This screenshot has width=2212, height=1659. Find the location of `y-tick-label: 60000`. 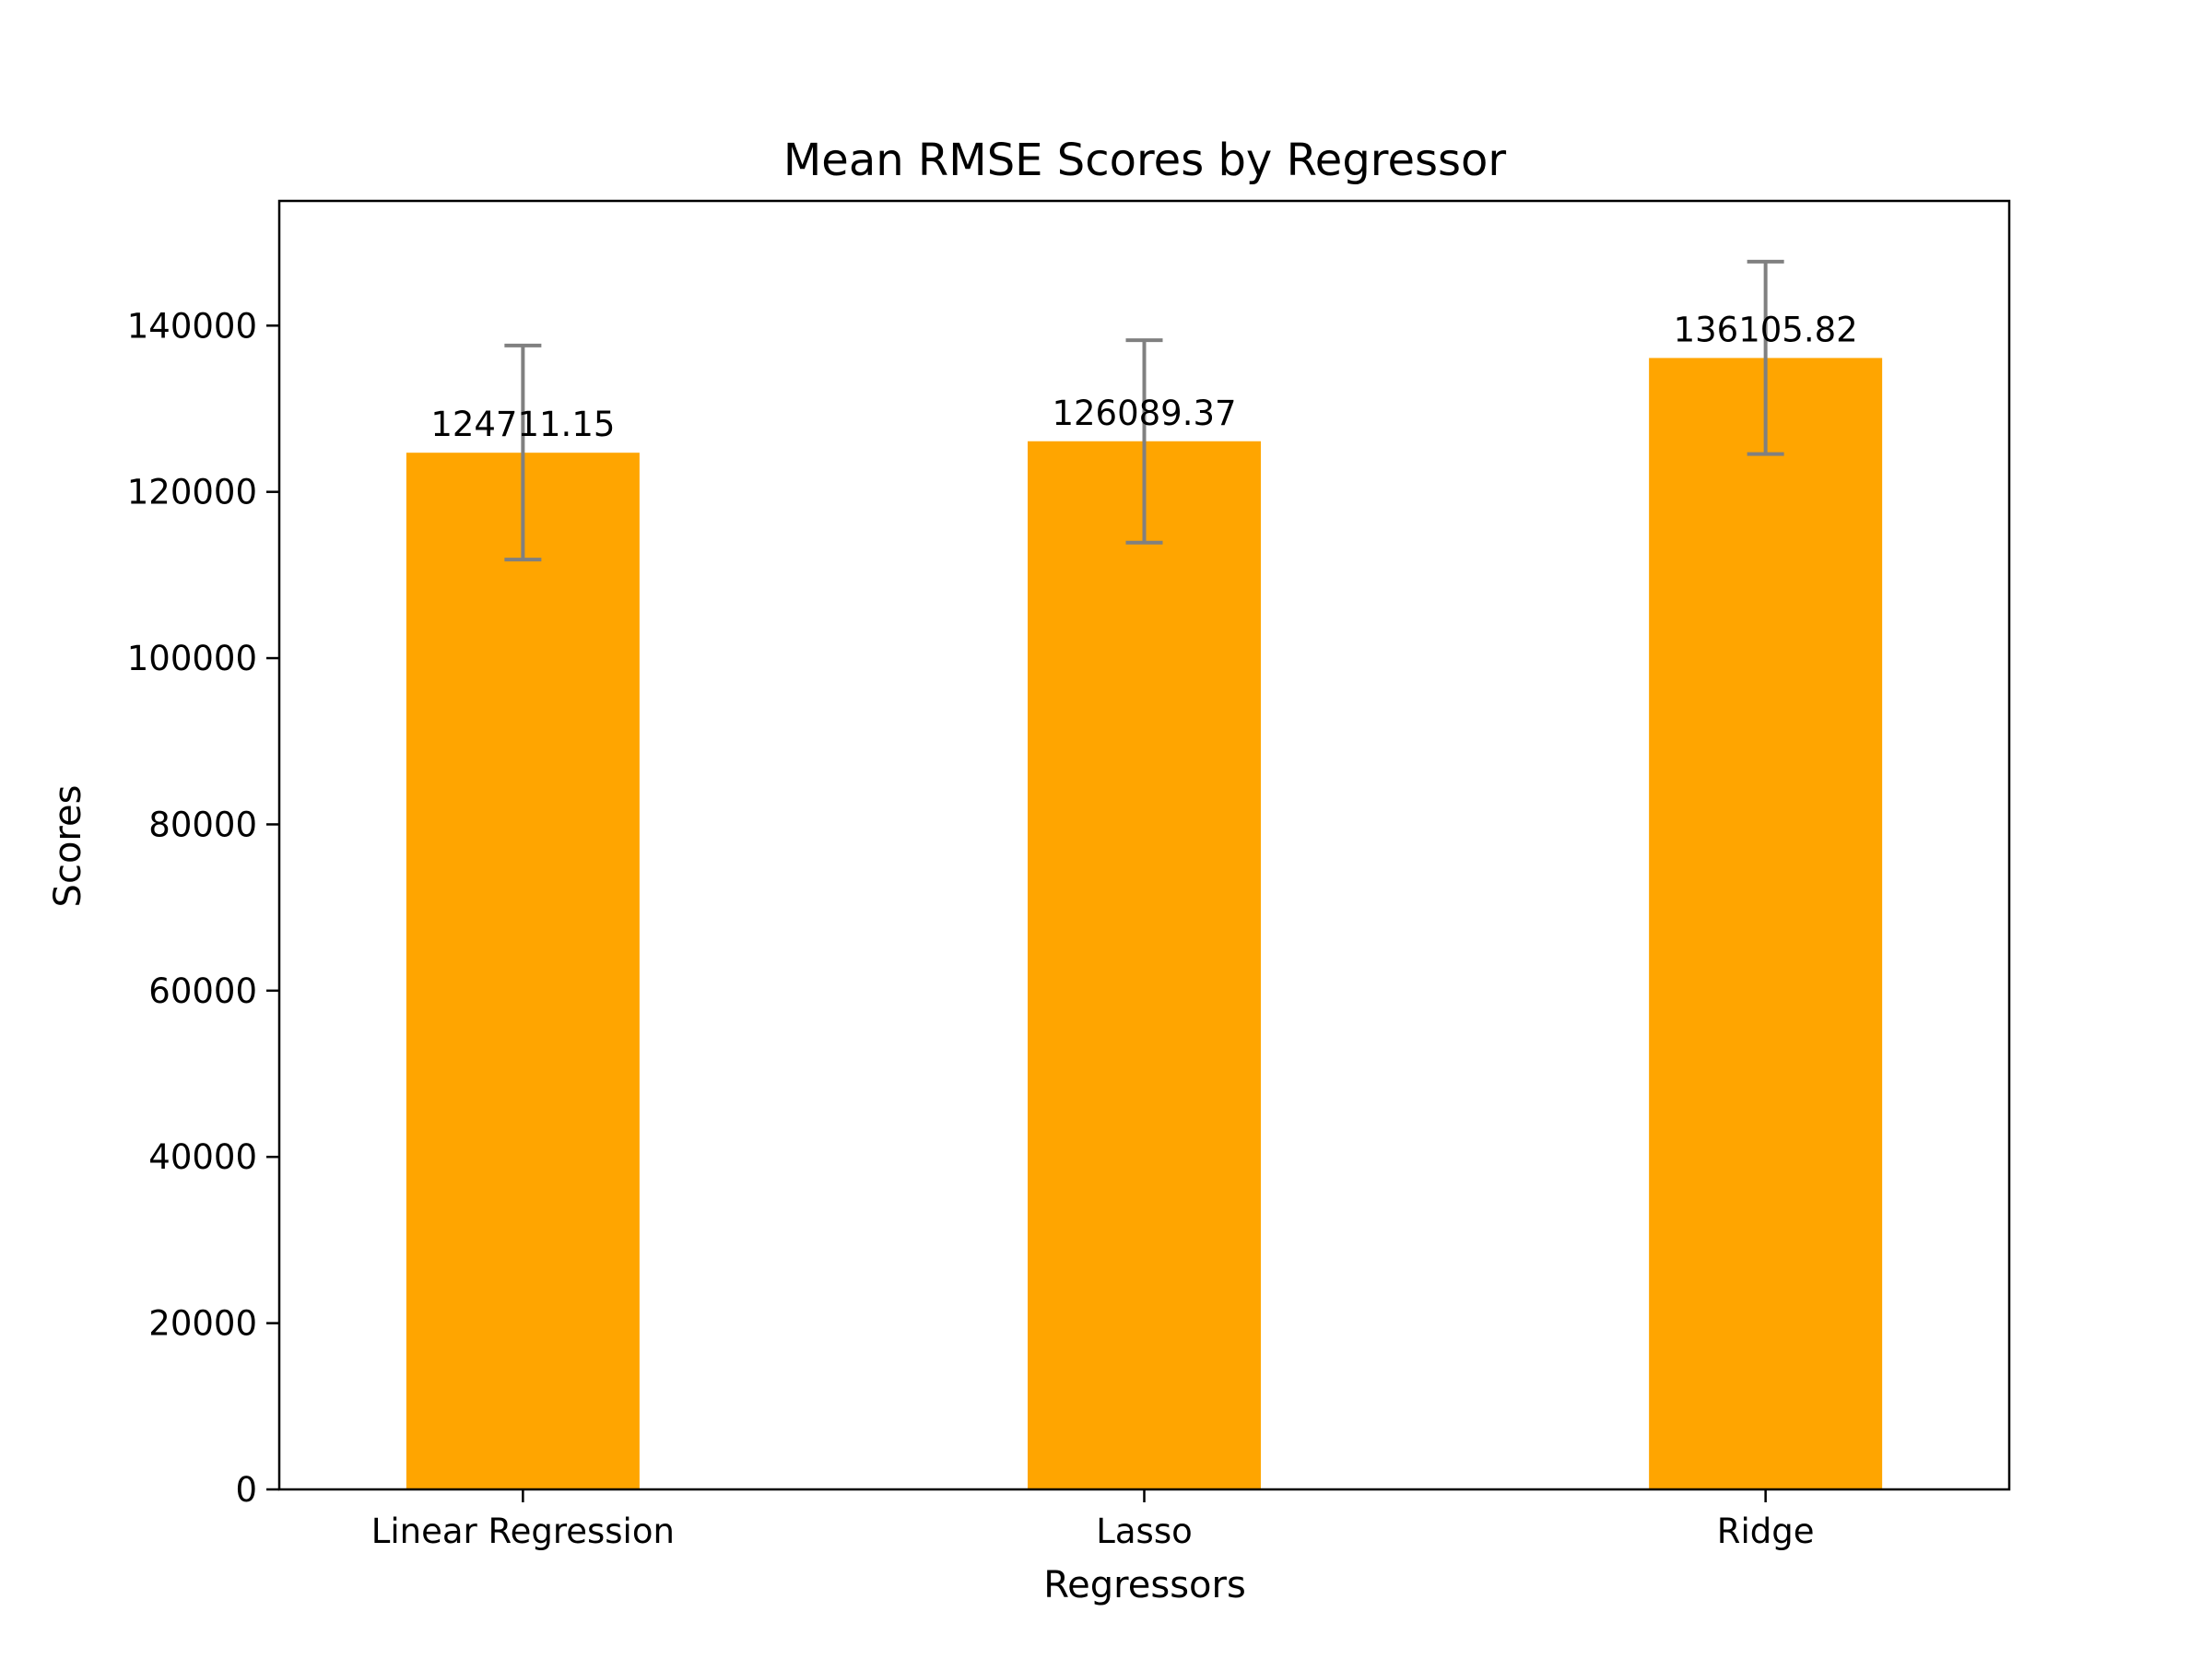

y-tick-label: 60000 is located at coordinates (202, 991).